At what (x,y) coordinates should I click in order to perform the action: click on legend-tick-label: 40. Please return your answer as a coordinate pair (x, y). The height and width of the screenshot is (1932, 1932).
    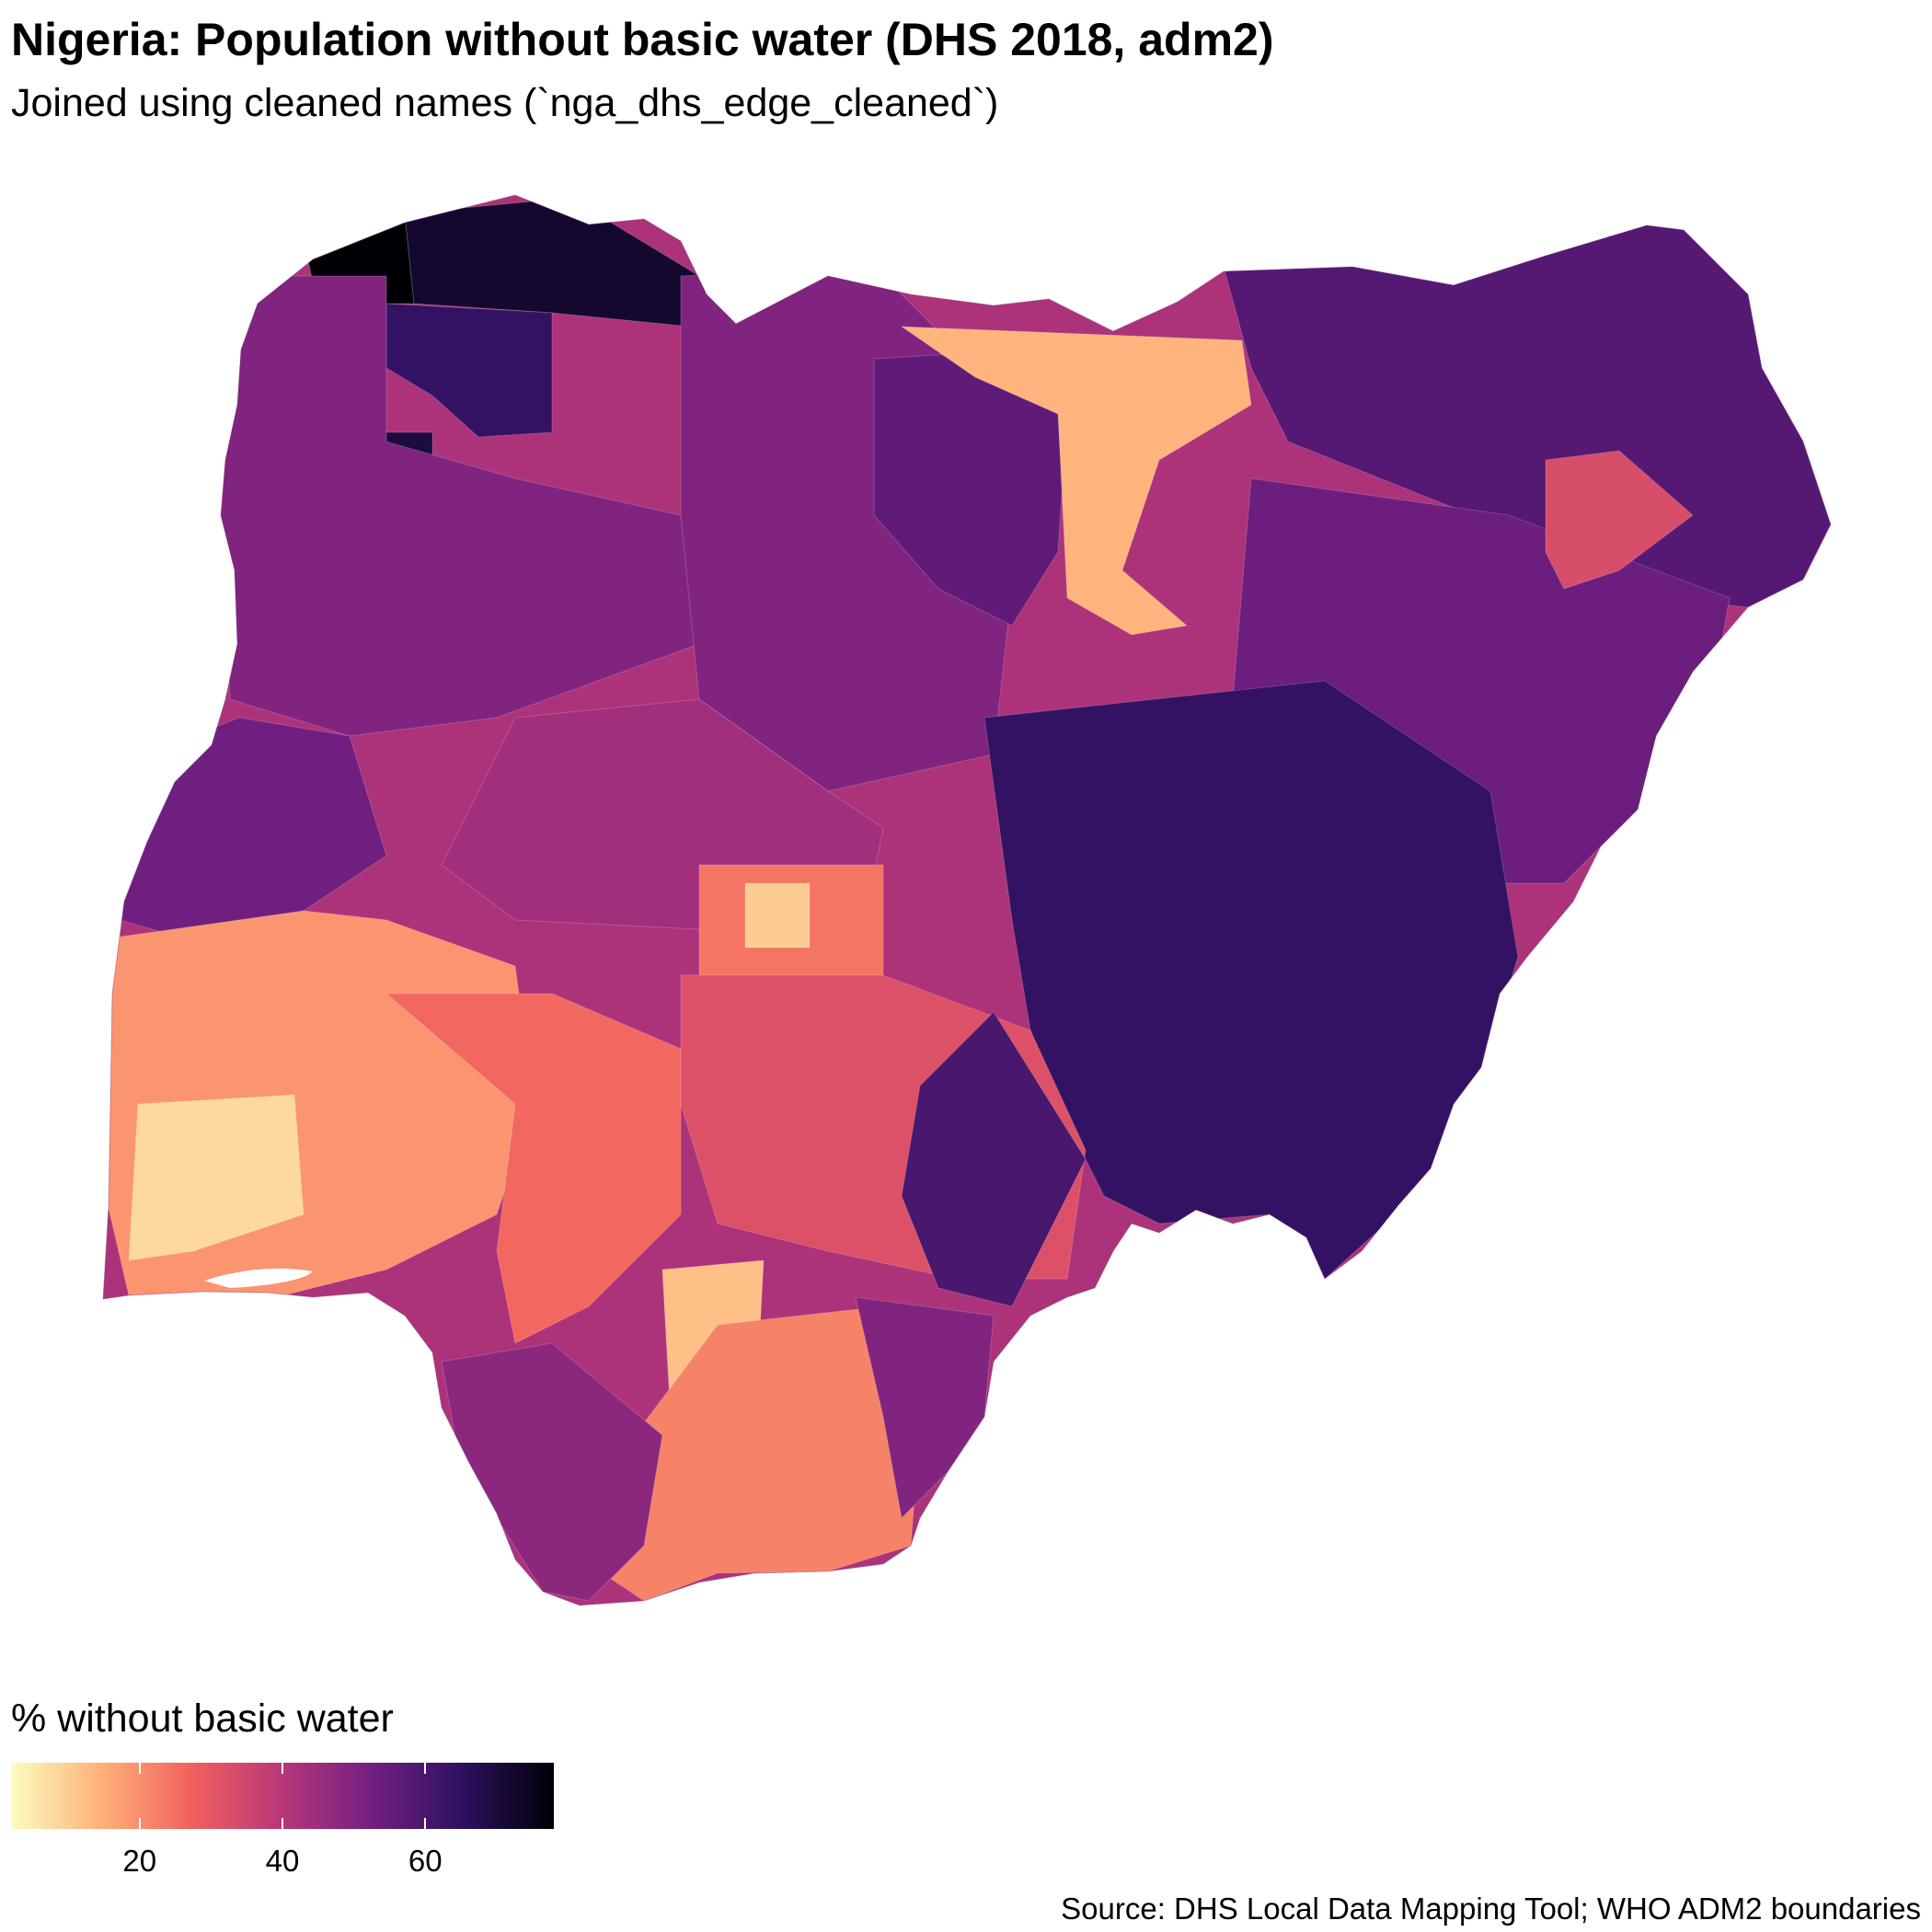
    Looking at the image, I should click on (282, 1861).